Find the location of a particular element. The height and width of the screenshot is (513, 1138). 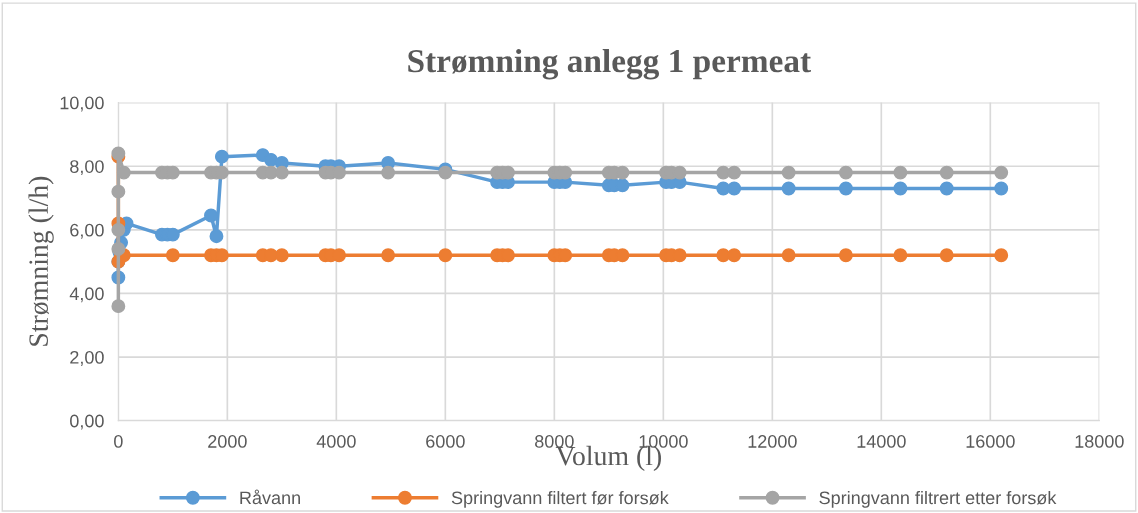

legend-label: Springvann filtrert etter forsøk is located at coordinates (938, 499).